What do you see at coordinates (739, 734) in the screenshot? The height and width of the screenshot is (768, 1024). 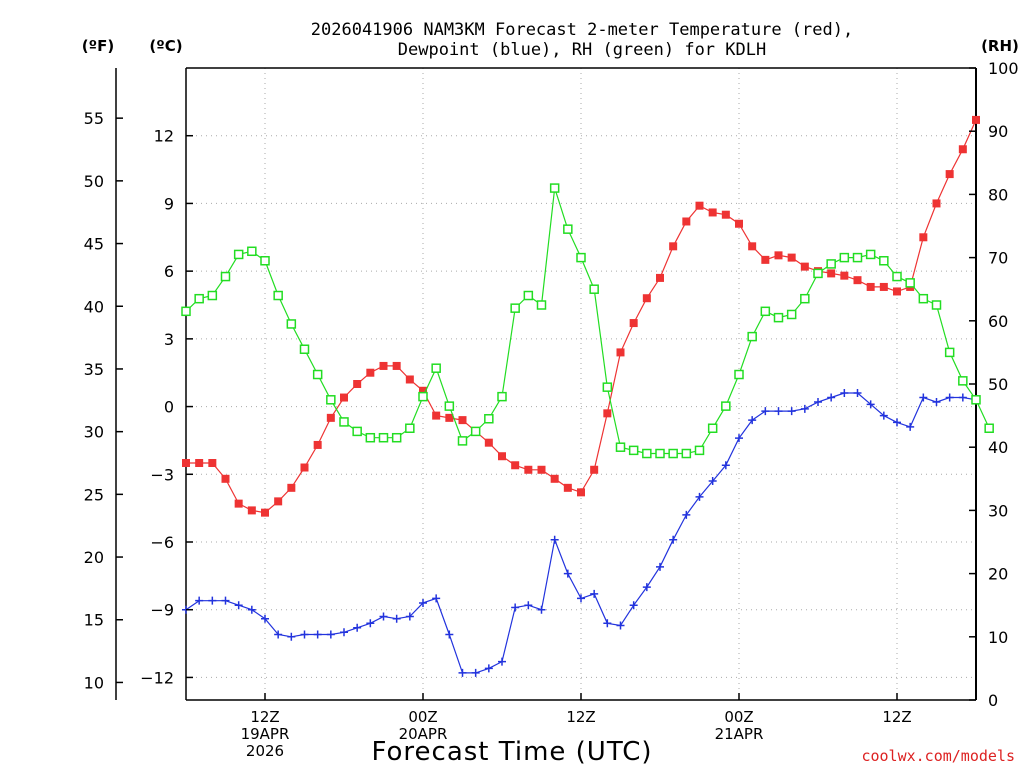 I see `x-tick-label: 21APR` at bounding box center [739, 734].